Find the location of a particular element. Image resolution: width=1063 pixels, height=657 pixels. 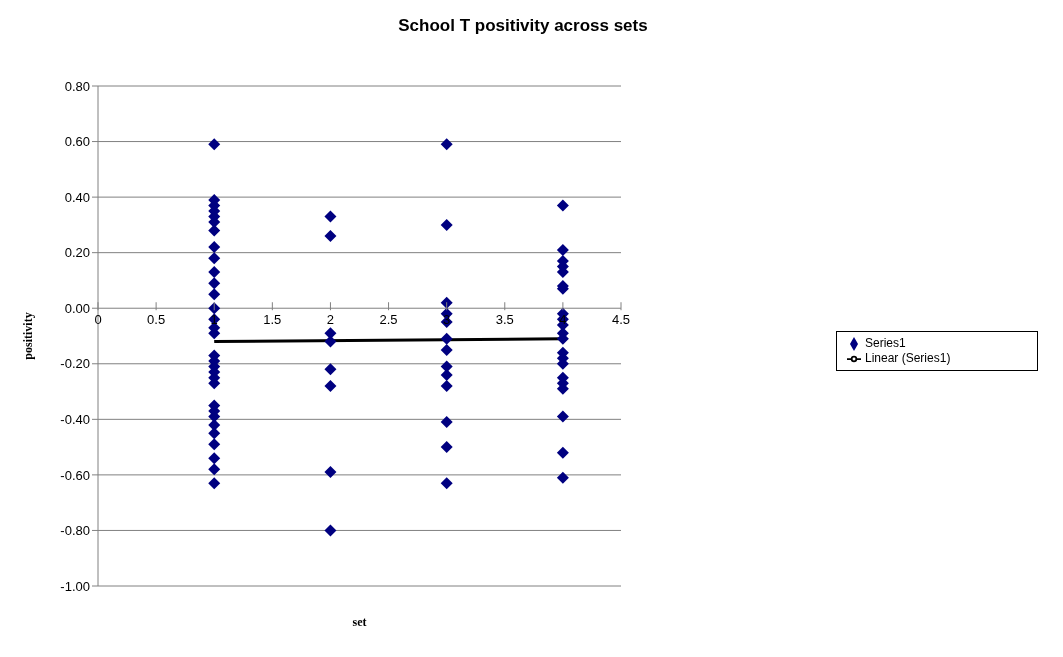

x-tick-label: 3 is located at coordinates (447, 320).